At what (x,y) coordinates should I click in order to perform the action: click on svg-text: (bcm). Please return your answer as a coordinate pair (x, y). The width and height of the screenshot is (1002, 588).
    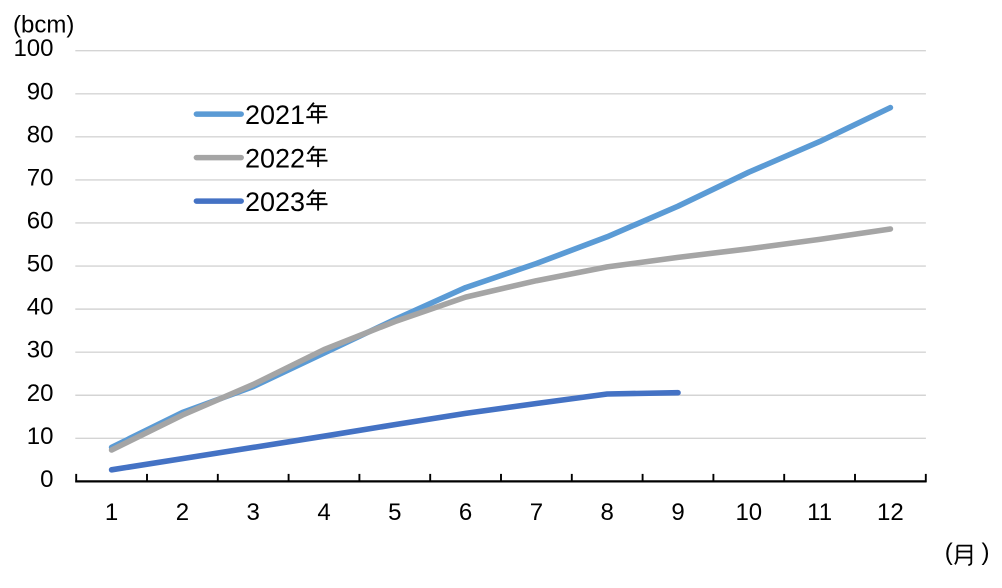
    Looking at the image, I should click on (43, 24).